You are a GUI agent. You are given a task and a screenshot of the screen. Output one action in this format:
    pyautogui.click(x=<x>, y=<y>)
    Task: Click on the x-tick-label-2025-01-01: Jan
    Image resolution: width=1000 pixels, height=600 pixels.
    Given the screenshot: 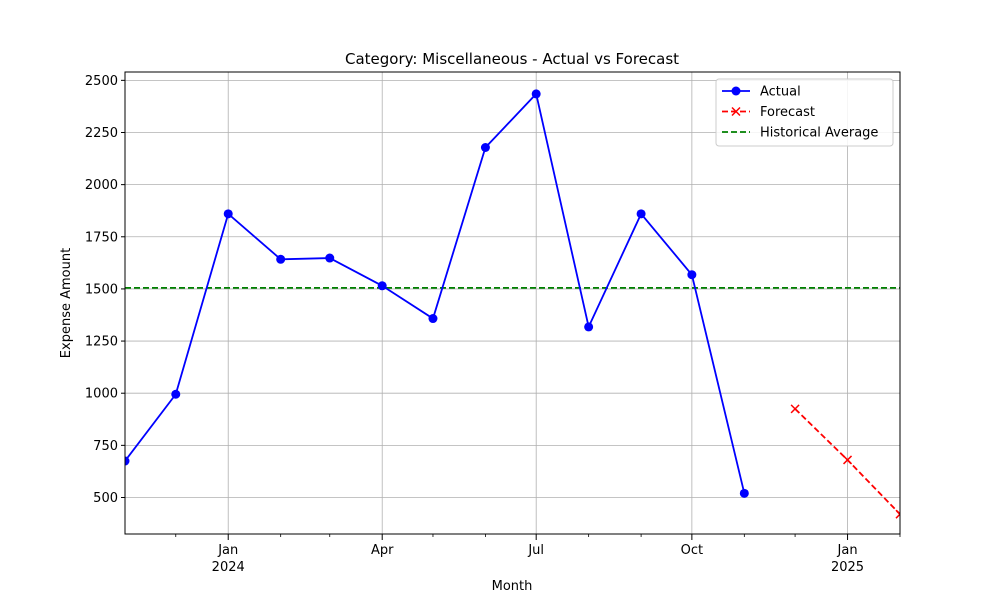 What is the action you would take?
    pyautogui.click(x=847, y=550)
    